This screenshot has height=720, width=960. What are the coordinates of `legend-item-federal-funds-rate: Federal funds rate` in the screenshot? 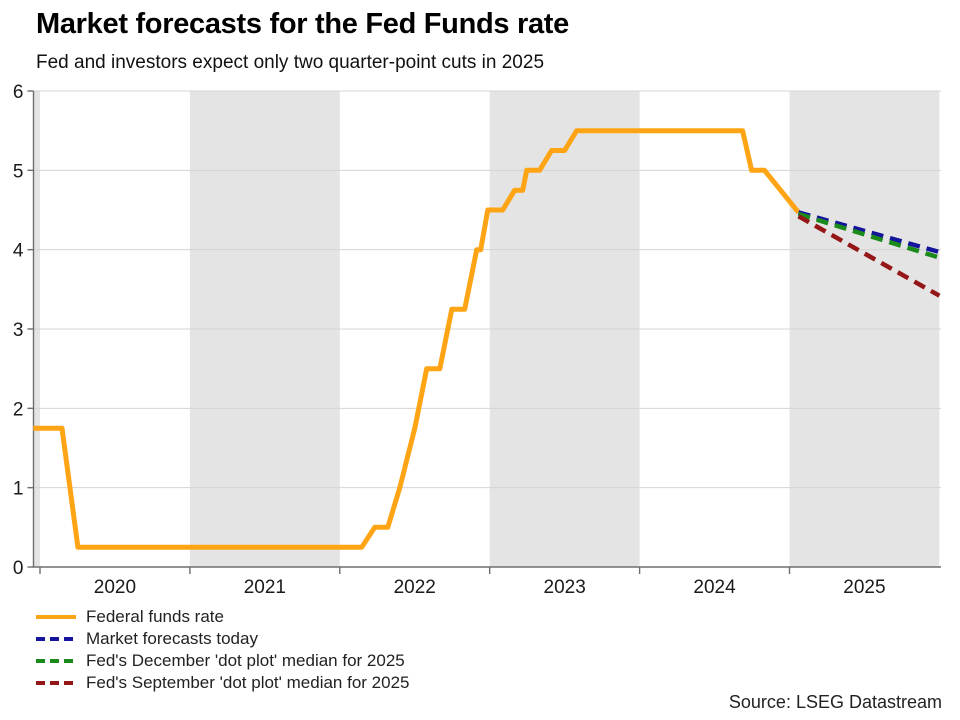 It's located at (222, 617).